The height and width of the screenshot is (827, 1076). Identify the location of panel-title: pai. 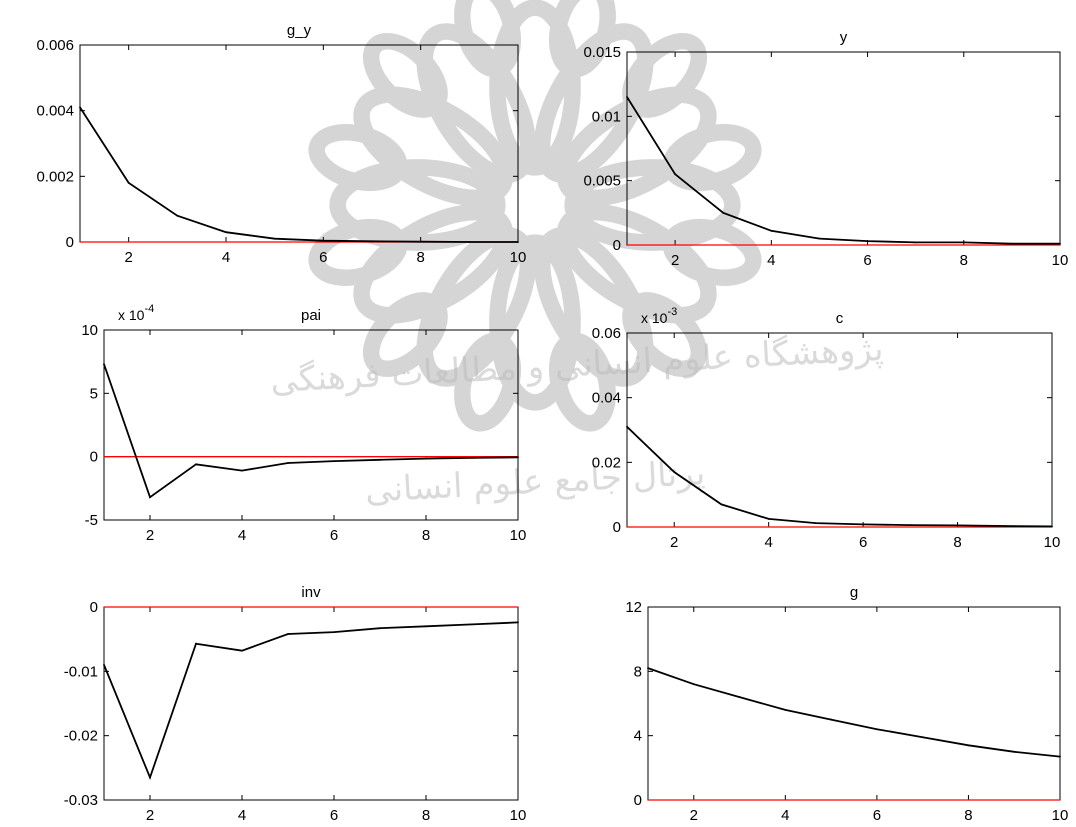
(311, 315).